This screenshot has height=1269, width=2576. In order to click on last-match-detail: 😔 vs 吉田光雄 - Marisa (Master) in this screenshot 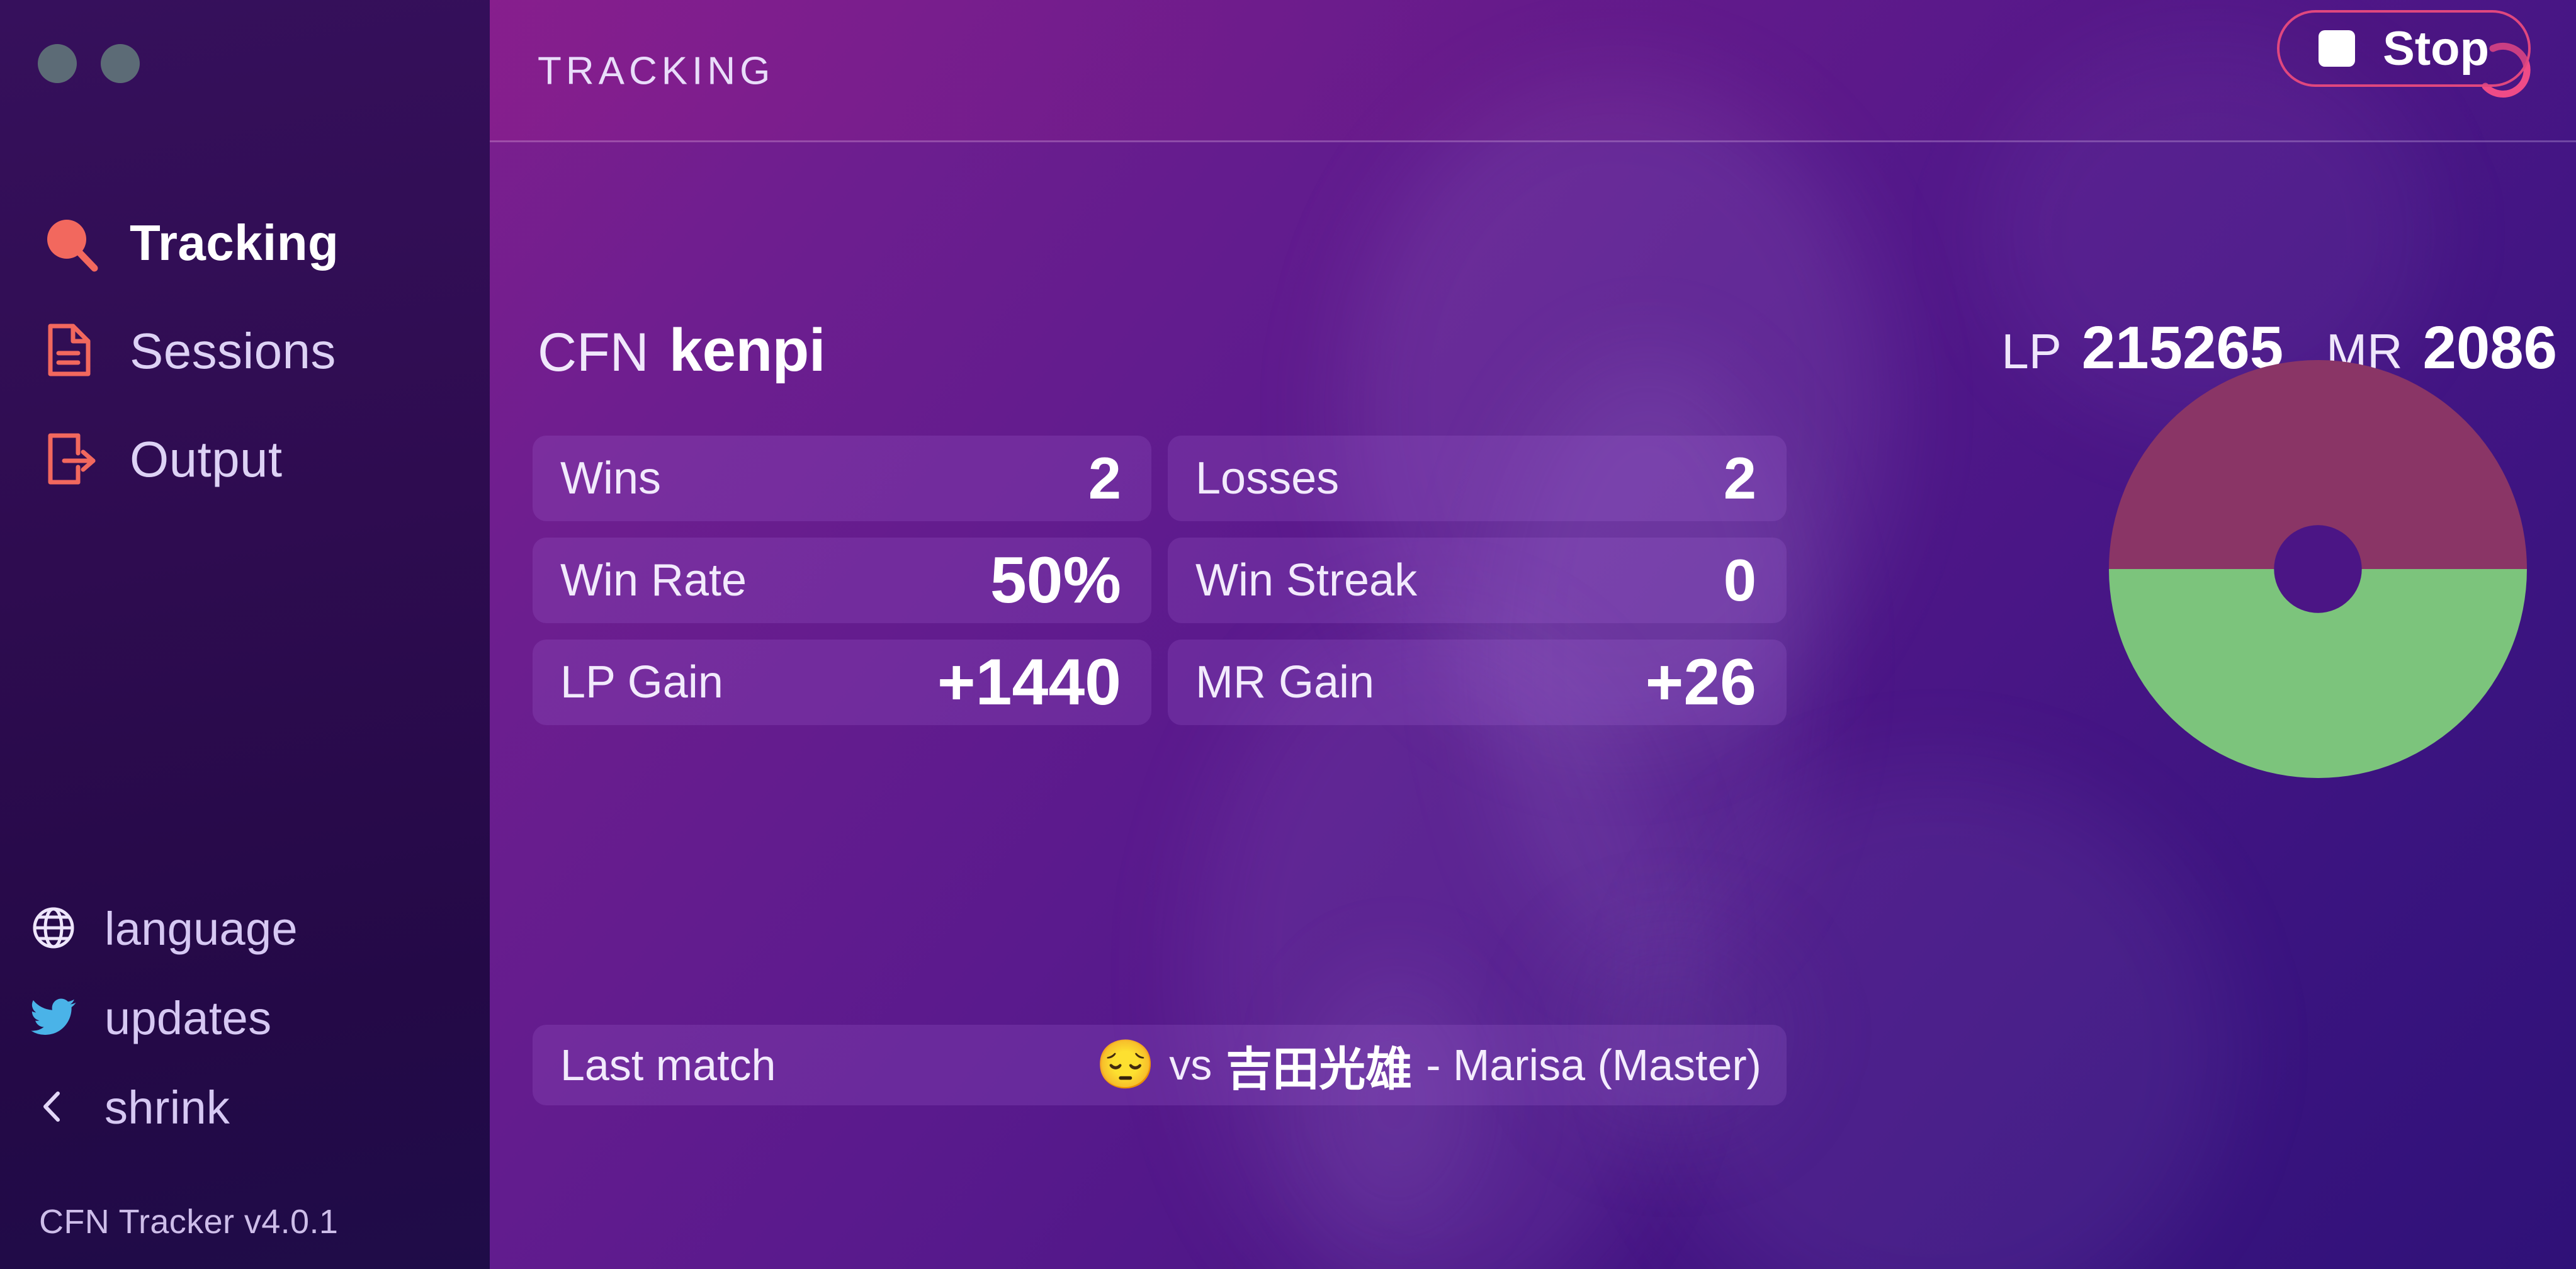, I will do `click(1428, 1065)`.